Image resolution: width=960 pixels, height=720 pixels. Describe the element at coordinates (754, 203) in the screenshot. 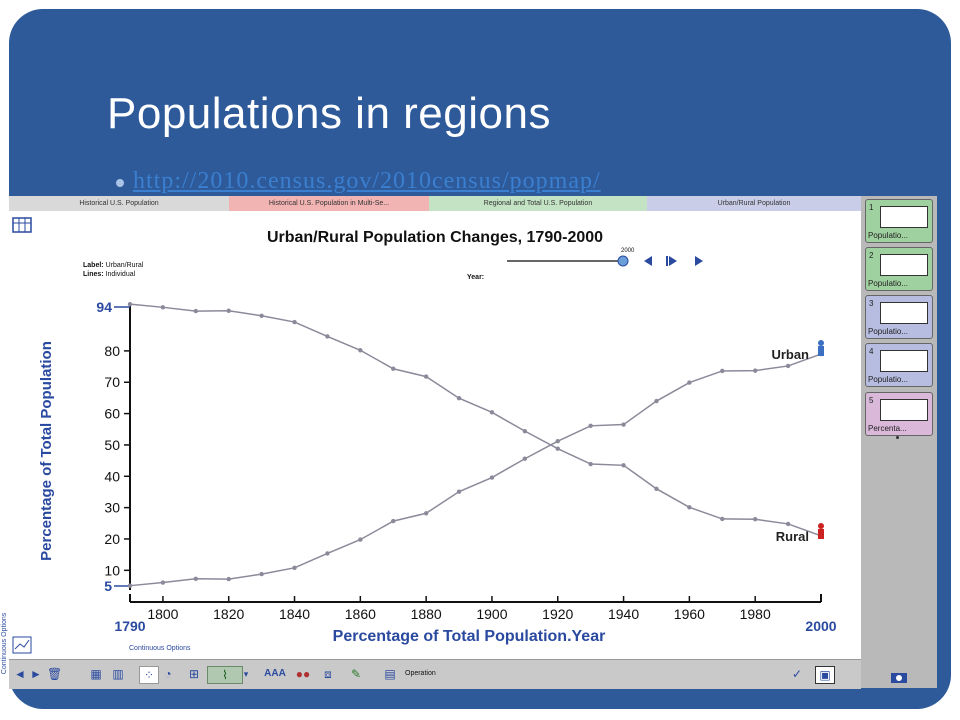

I see `tab-urban-rural-population: Urban/Rural Population` at that location.